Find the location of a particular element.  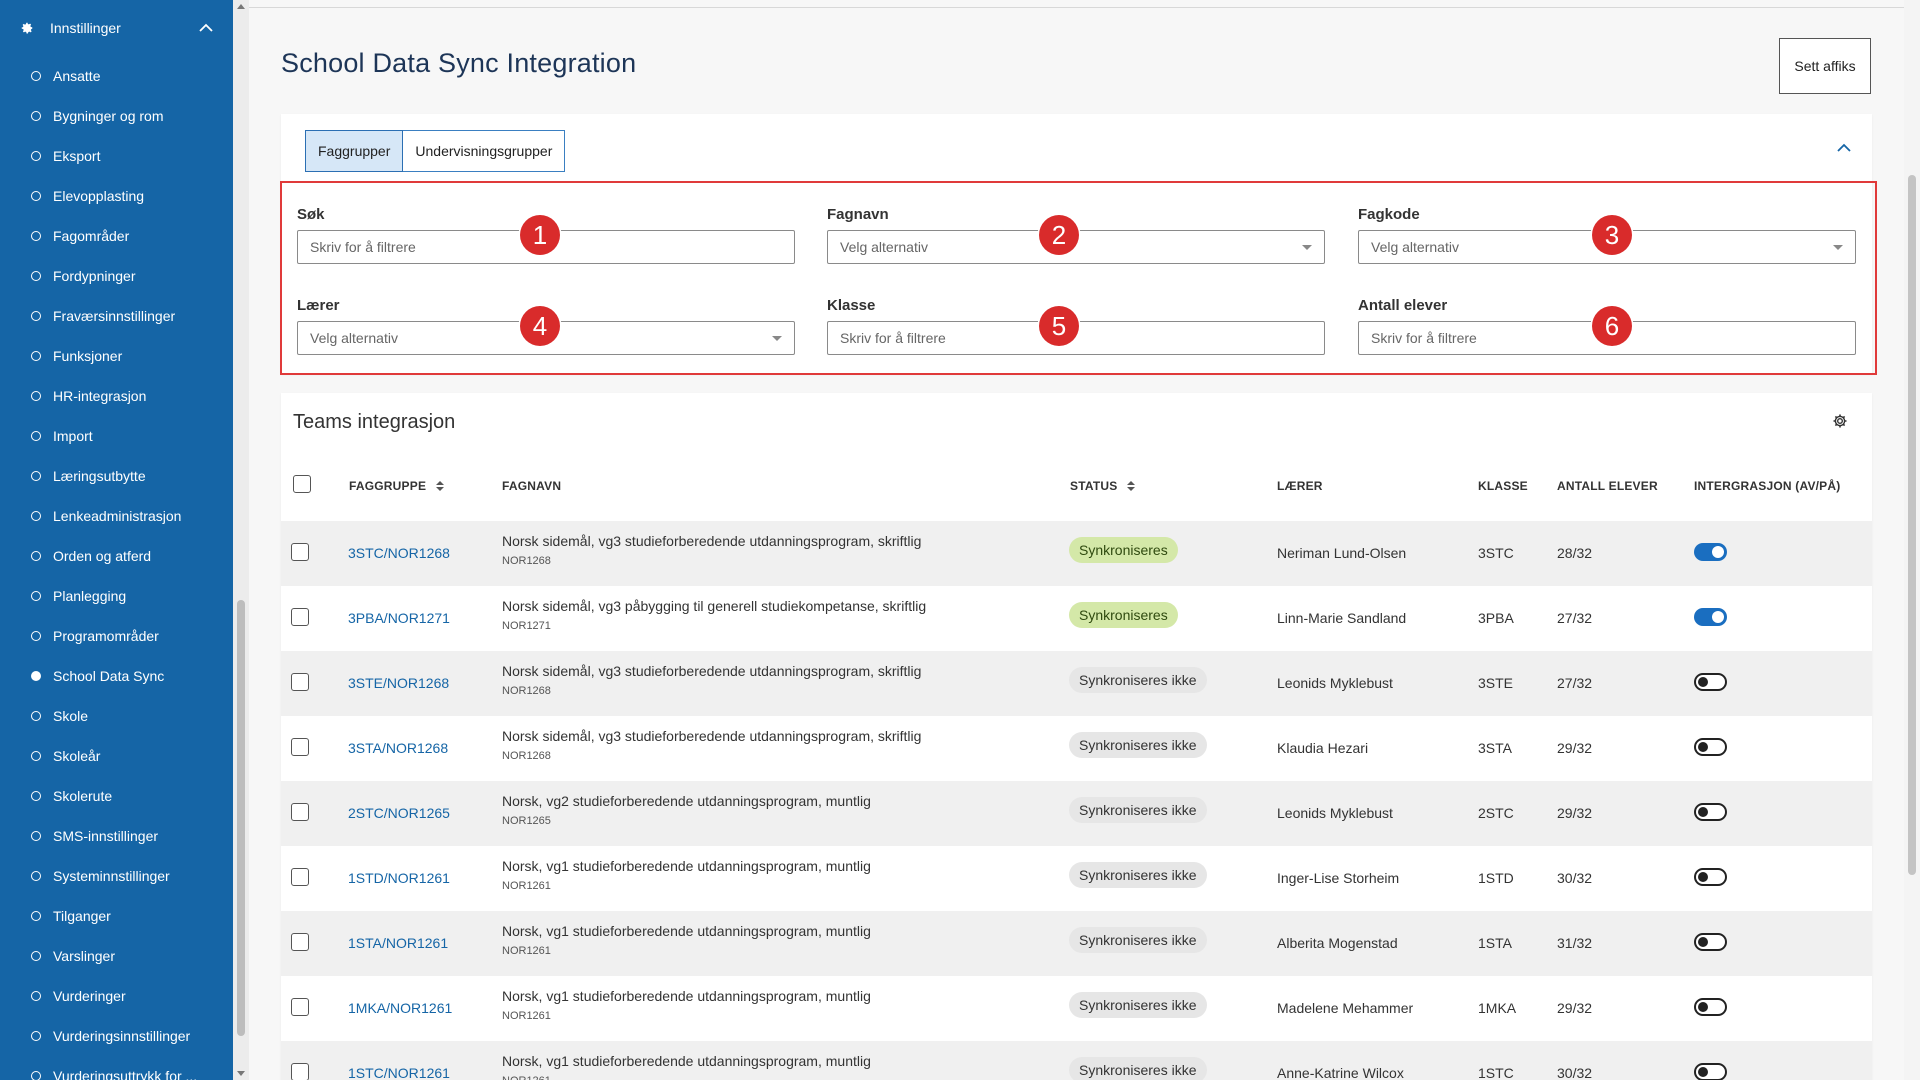

sidebar-scrollbar is located at coordinates (241, 540).